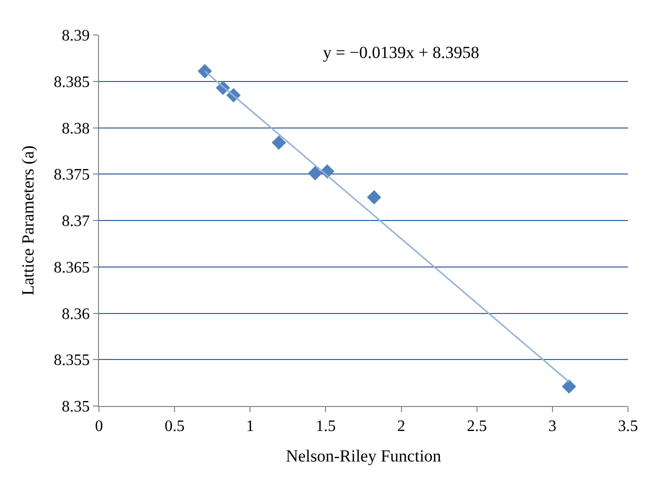 Image resolution: width=650 pixels, height=491 pixels. I want to click on y-tick-label: 8.385, so click(72, 82).